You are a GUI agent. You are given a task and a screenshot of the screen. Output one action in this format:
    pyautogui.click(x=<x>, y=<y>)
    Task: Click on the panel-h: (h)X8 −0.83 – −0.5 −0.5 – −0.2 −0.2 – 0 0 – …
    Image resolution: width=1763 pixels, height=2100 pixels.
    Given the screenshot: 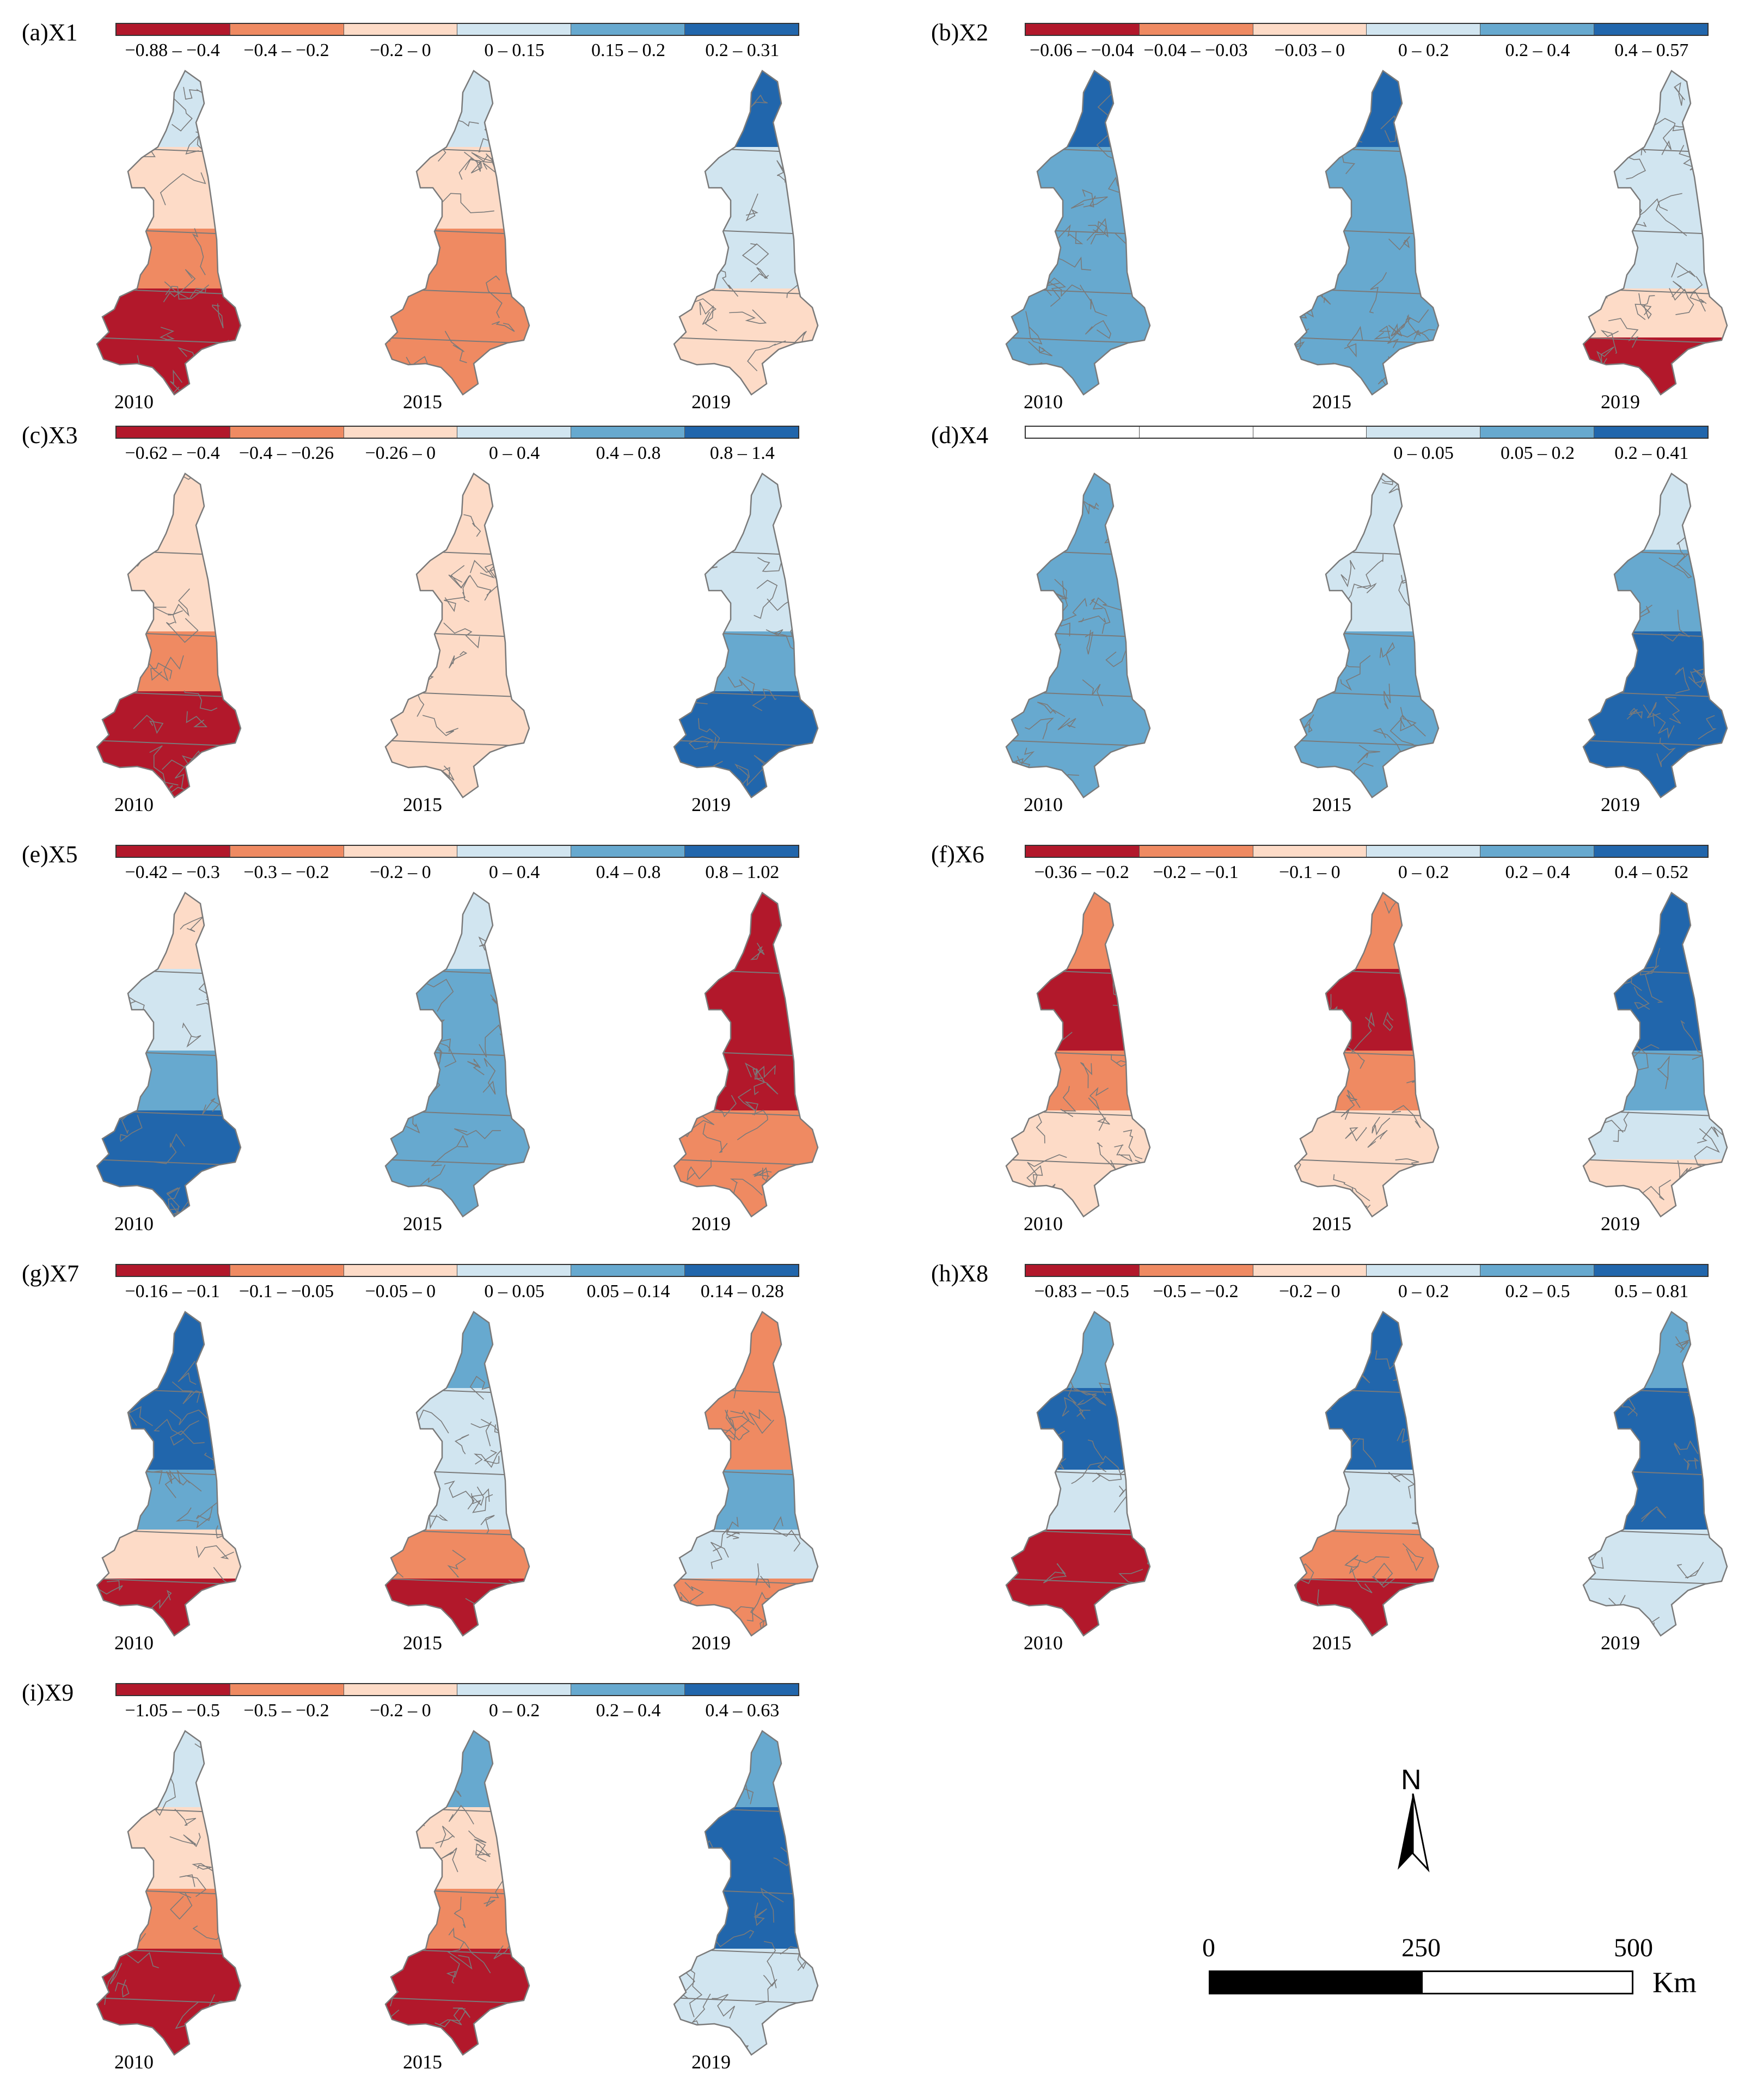 What is the action you would take?
    pyautogui.click(x=1347, y=1456)
    